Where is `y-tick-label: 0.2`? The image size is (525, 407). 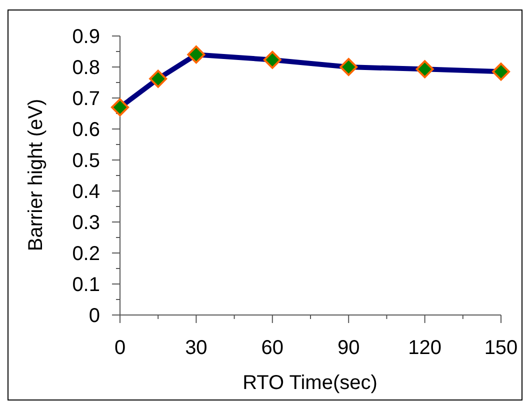
y-tick-label: 0.2 is located at coordinates (86, 254).